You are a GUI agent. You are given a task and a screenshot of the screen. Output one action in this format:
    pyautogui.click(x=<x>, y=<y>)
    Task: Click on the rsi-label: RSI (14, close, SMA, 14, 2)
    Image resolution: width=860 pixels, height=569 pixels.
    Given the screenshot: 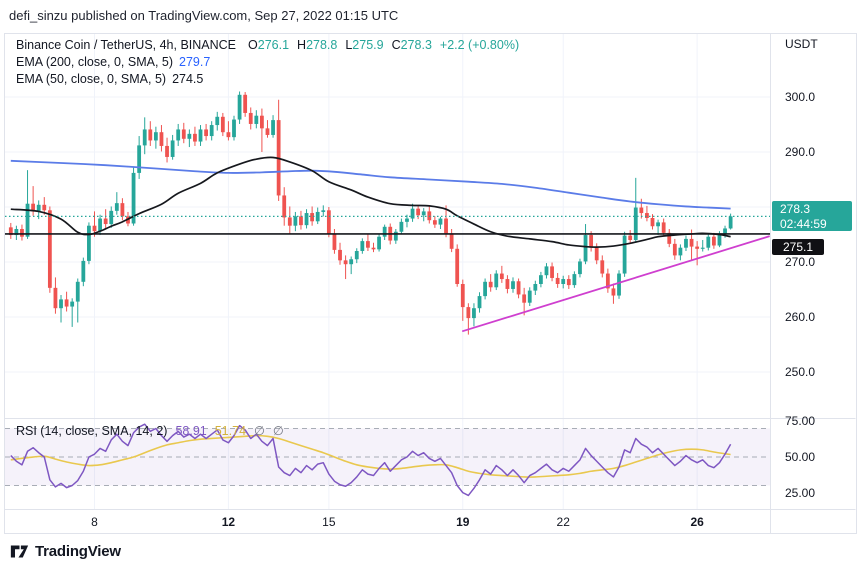 What is the action you would take?
    pyautogui.click(x=92, y=430)
    